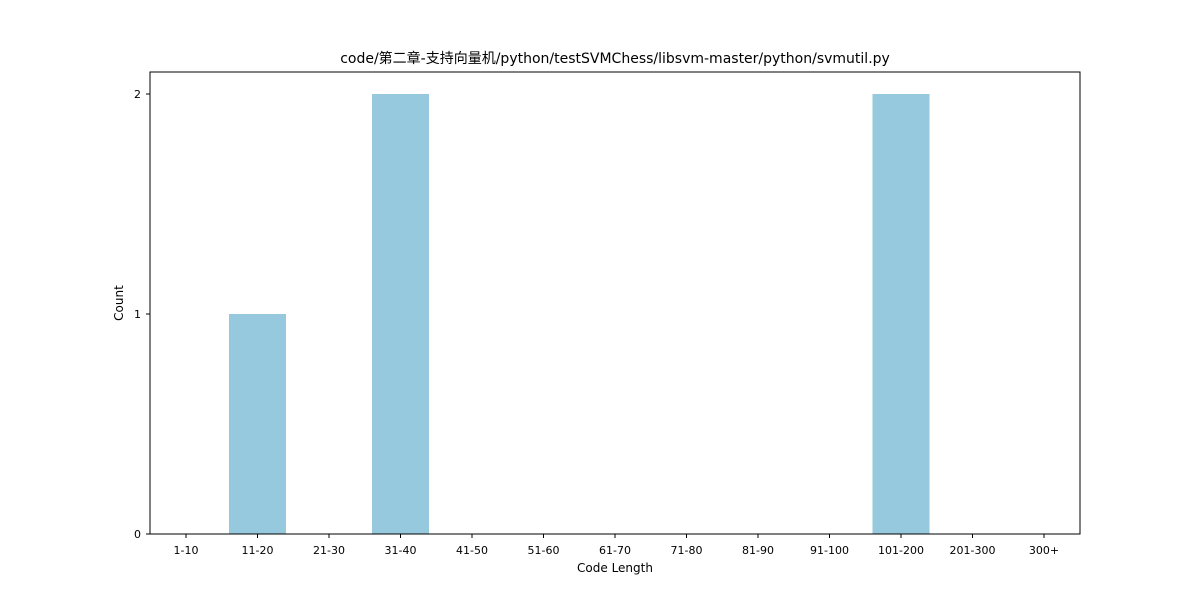 This screenshot has width=1200, height=600. What do you see at coordinates (687, 550) in the screenshot?
I see `x-tick-label: 71-80` at bounding box center [687, 550].